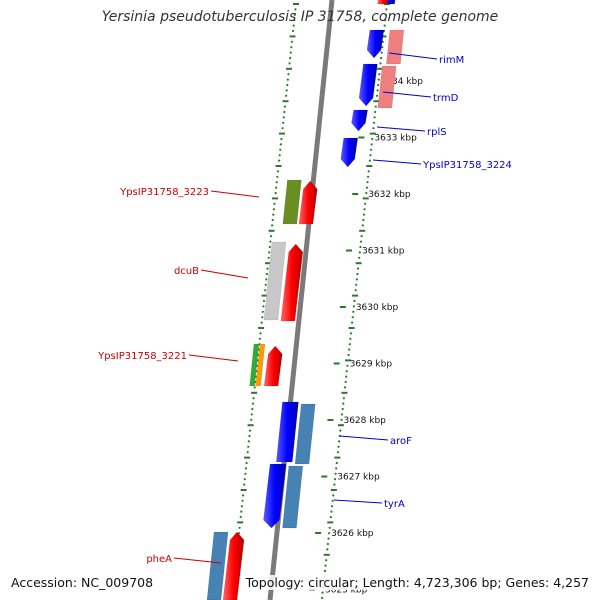  Describe the element at coordinates (437, 132) in the screenshot. I see `gene-label-rplS: rplS` at that location.